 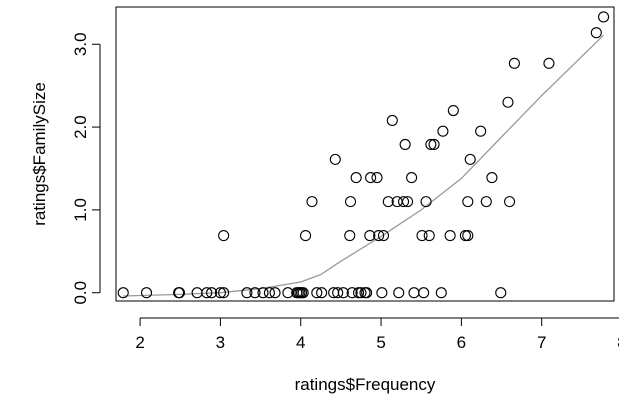 I want to click on y-axis: 0.0 1.0 2.0 3.0, so click(x=86, y=168).